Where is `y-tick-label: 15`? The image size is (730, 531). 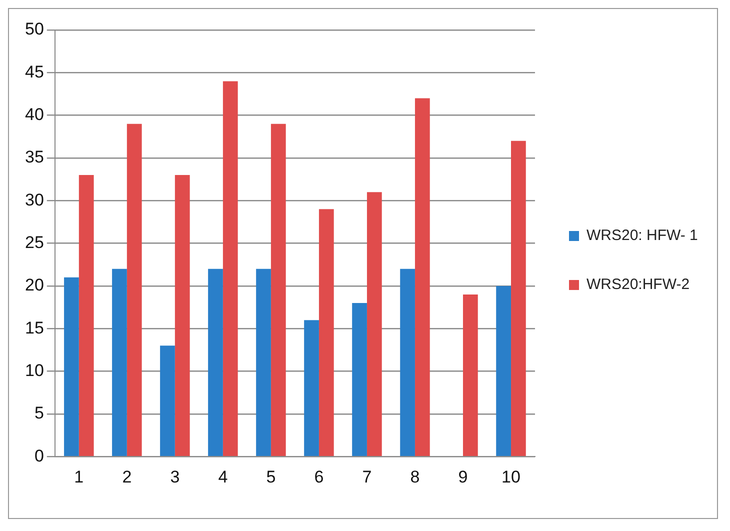
y-tick-label: 15 is located at coordinates (34, 328).